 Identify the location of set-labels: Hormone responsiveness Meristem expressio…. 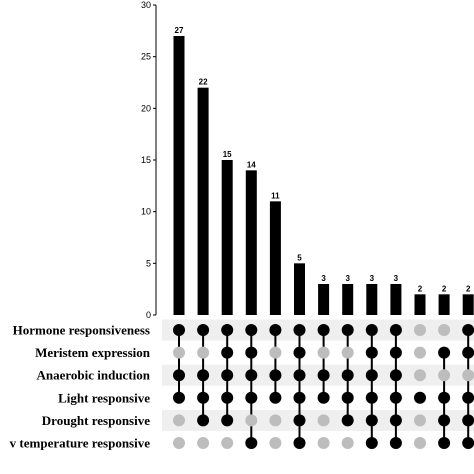
(80, 387).